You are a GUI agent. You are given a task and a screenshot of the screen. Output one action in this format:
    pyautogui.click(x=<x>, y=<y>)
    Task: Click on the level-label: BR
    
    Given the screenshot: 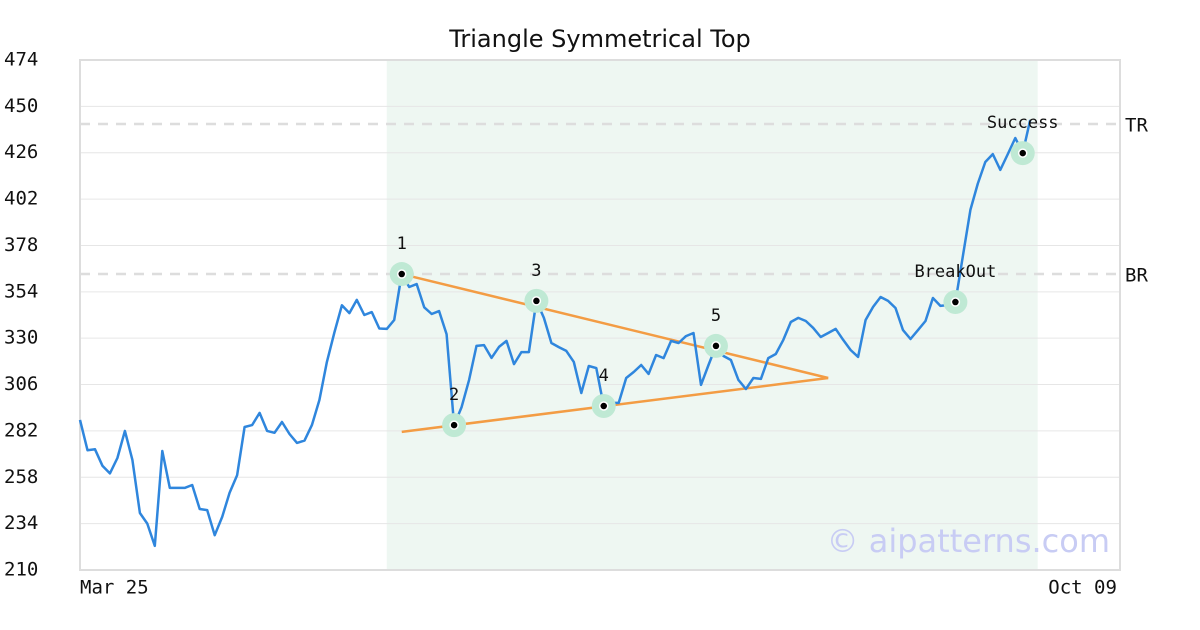 What is the action you would take?
    pyautogui.click(x=1136, y=276)
    